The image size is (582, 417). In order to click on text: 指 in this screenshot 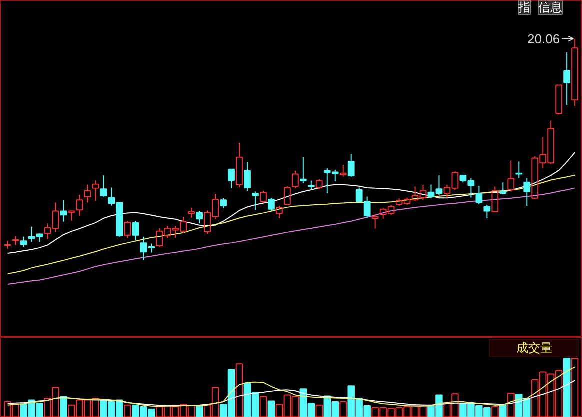, I will do `click(524, 7)`.